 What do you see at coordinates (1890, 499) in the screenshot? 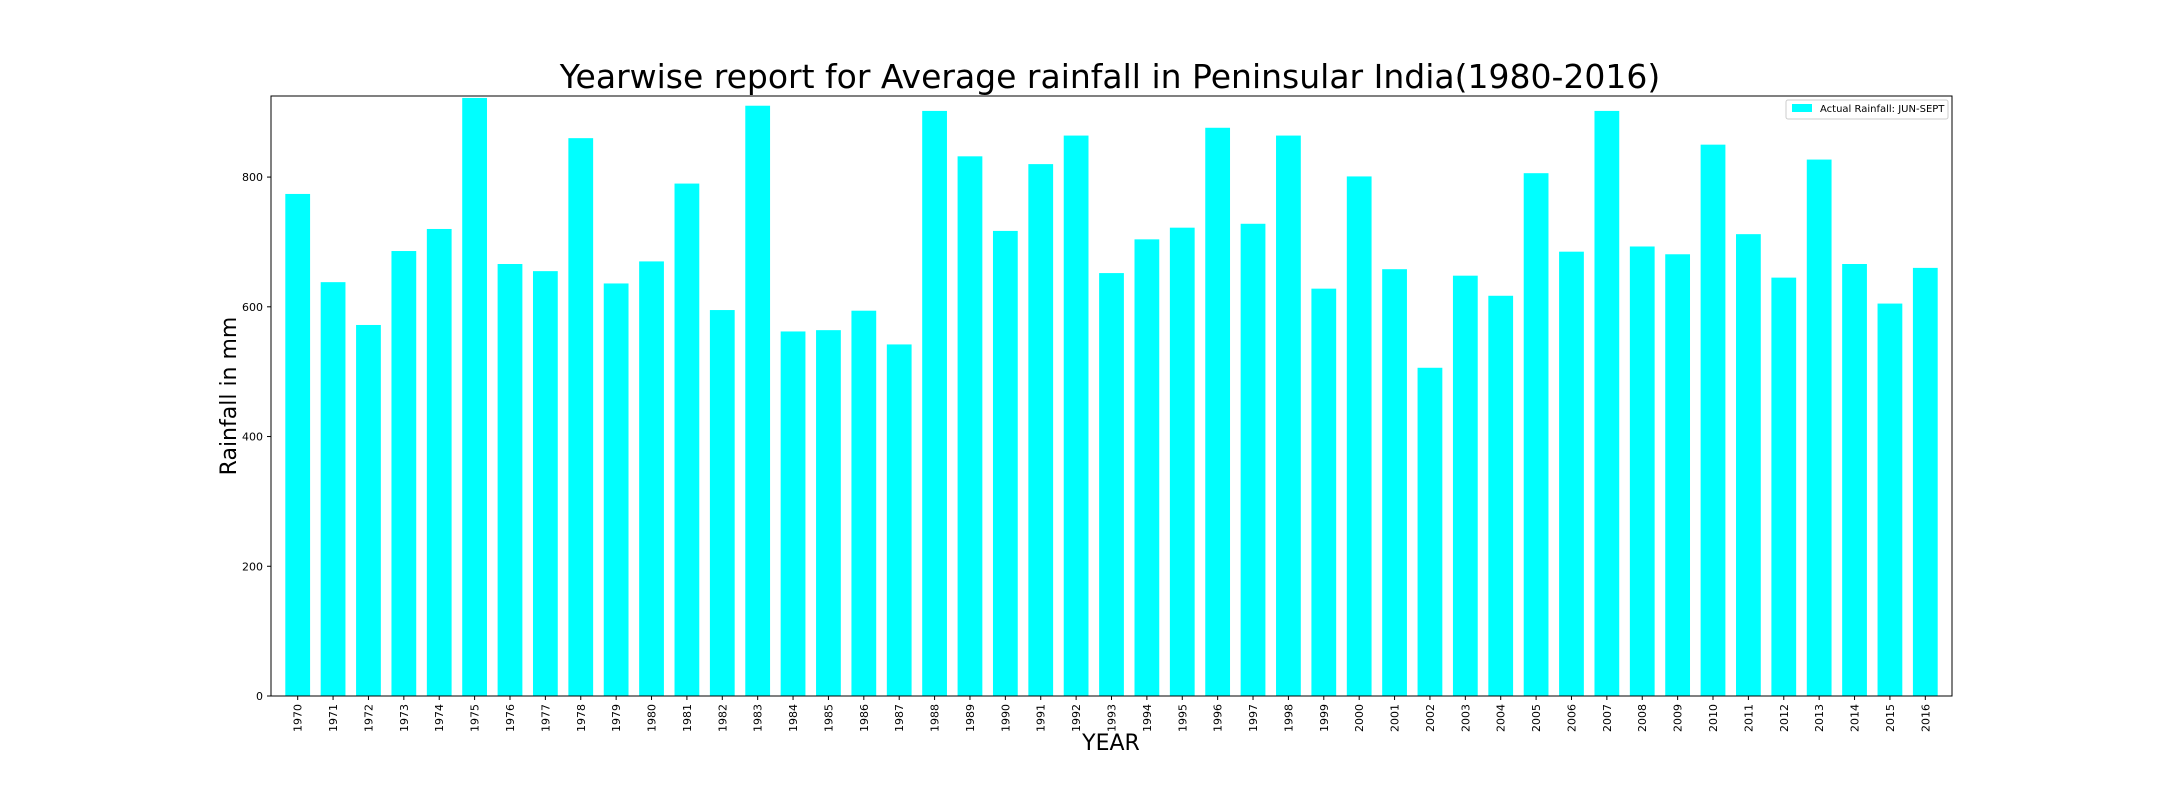
I see `bar-2015` at bounding box center [1890, 499].